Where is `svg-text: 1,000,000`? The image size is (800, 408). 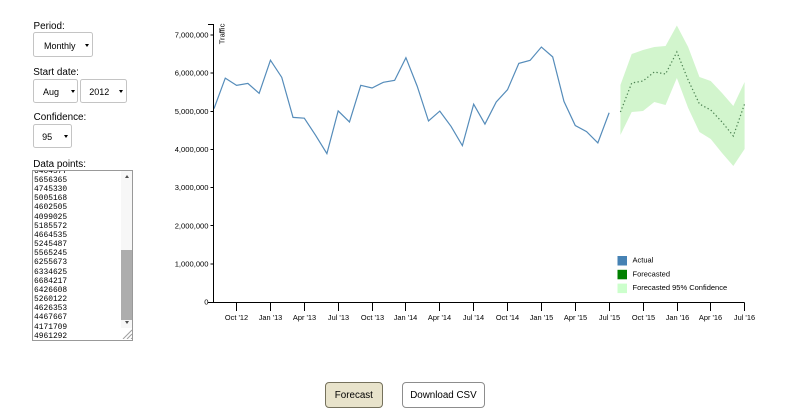 svg-text: 1,000,000 is located at coordinates (192, 264).